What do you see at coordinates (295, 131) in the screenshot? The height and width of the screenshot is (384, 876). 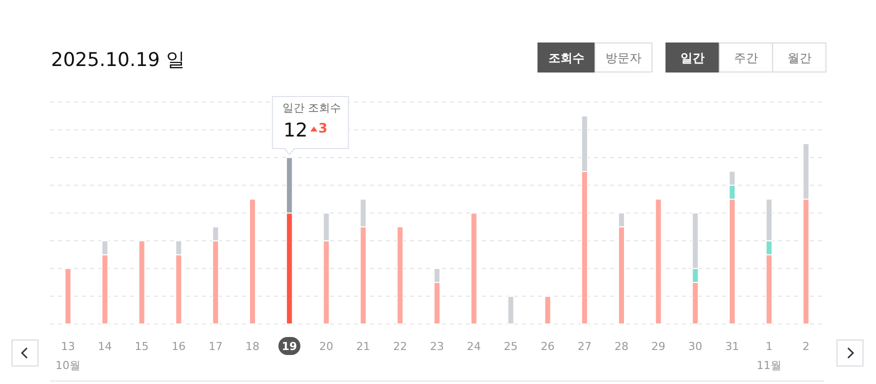 I see `annotation: 12` at bounding box center [295, 131].